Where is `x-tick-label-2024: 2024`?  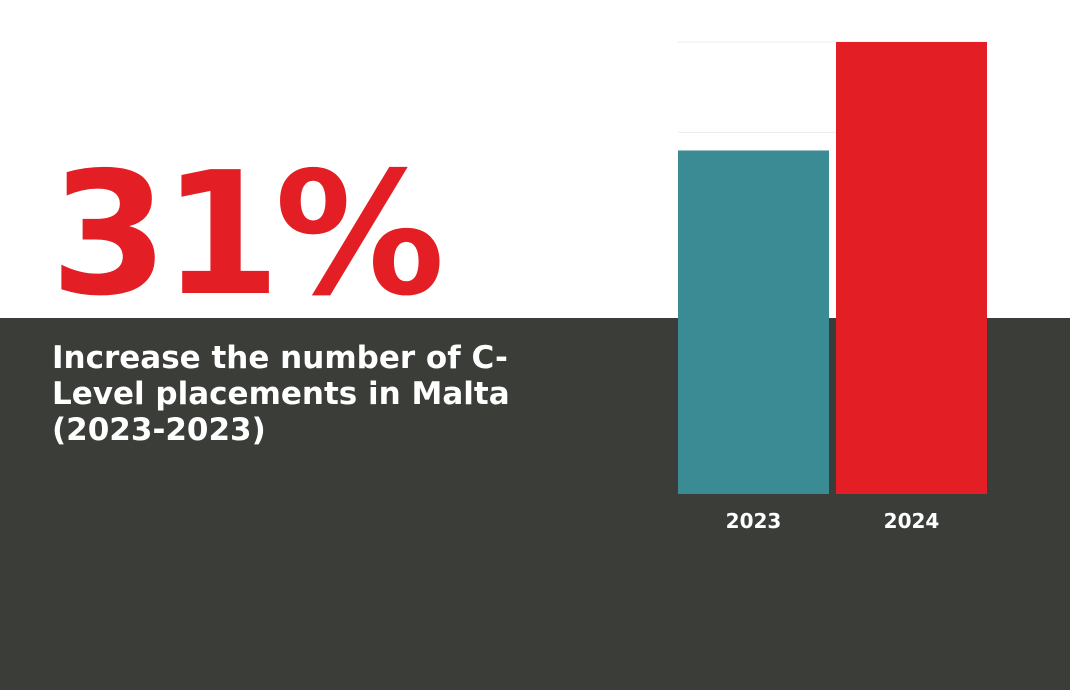 x-tick-label-2024: 2024 is located at coordinates (912, 521).